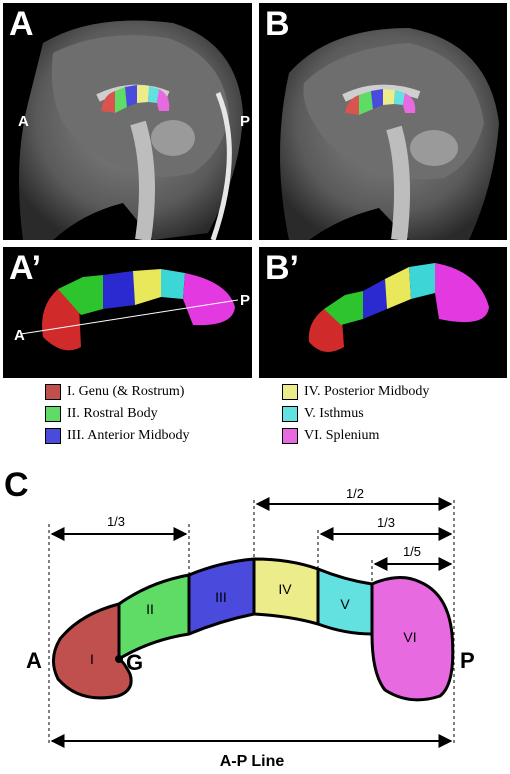 The image size is (510, 774). I want to click on mri-sagittal-image-a, so click(131, 130).